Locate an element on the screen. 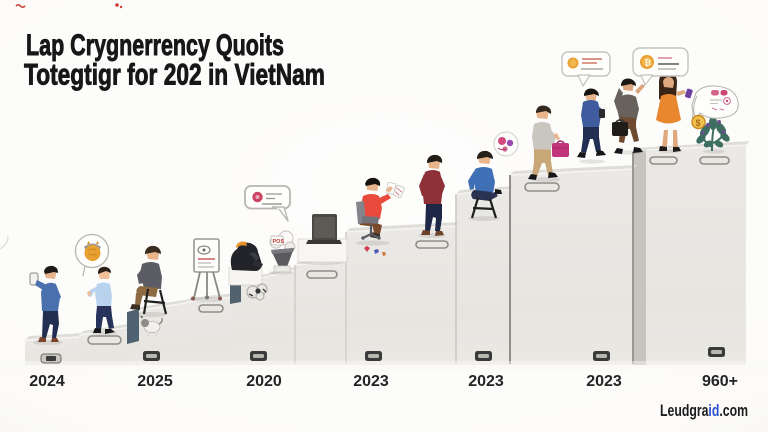 Image resolution: width=768 pixels, height=432 pixels. svg-text: 2020 is located at coordinates (264, 381).